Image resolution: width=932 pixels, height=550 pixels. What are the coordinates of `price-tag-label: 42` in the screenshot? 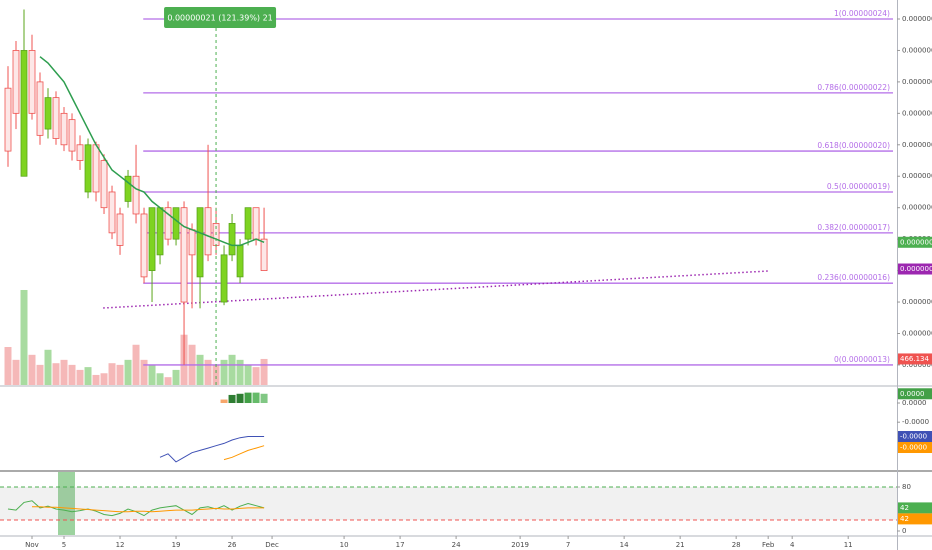 It's located at (904, 519).